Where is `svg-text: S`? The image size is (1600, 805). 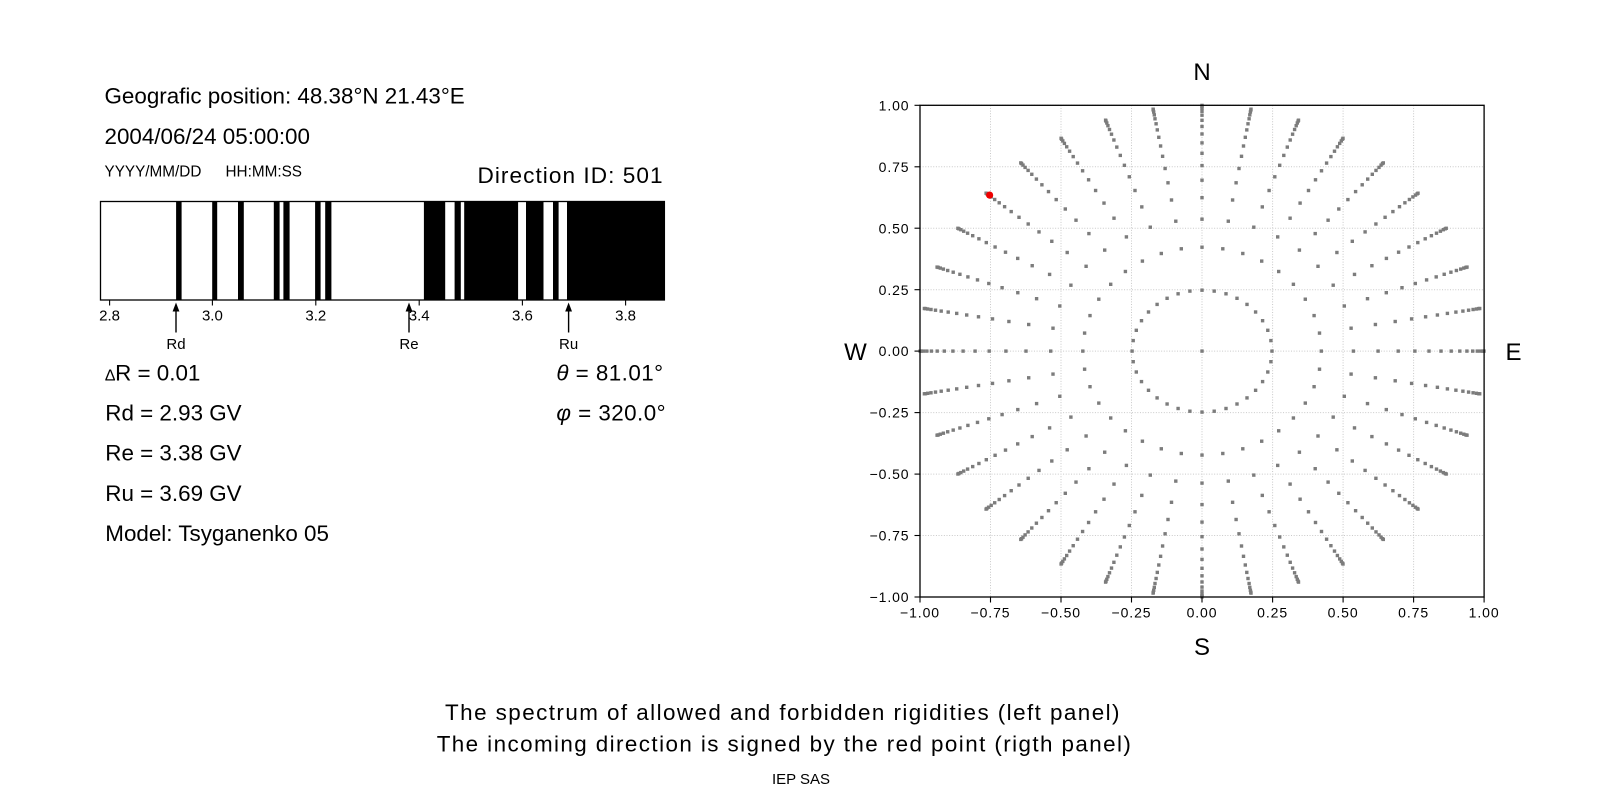
svg-text: S is located at coordinates (1202, 647).